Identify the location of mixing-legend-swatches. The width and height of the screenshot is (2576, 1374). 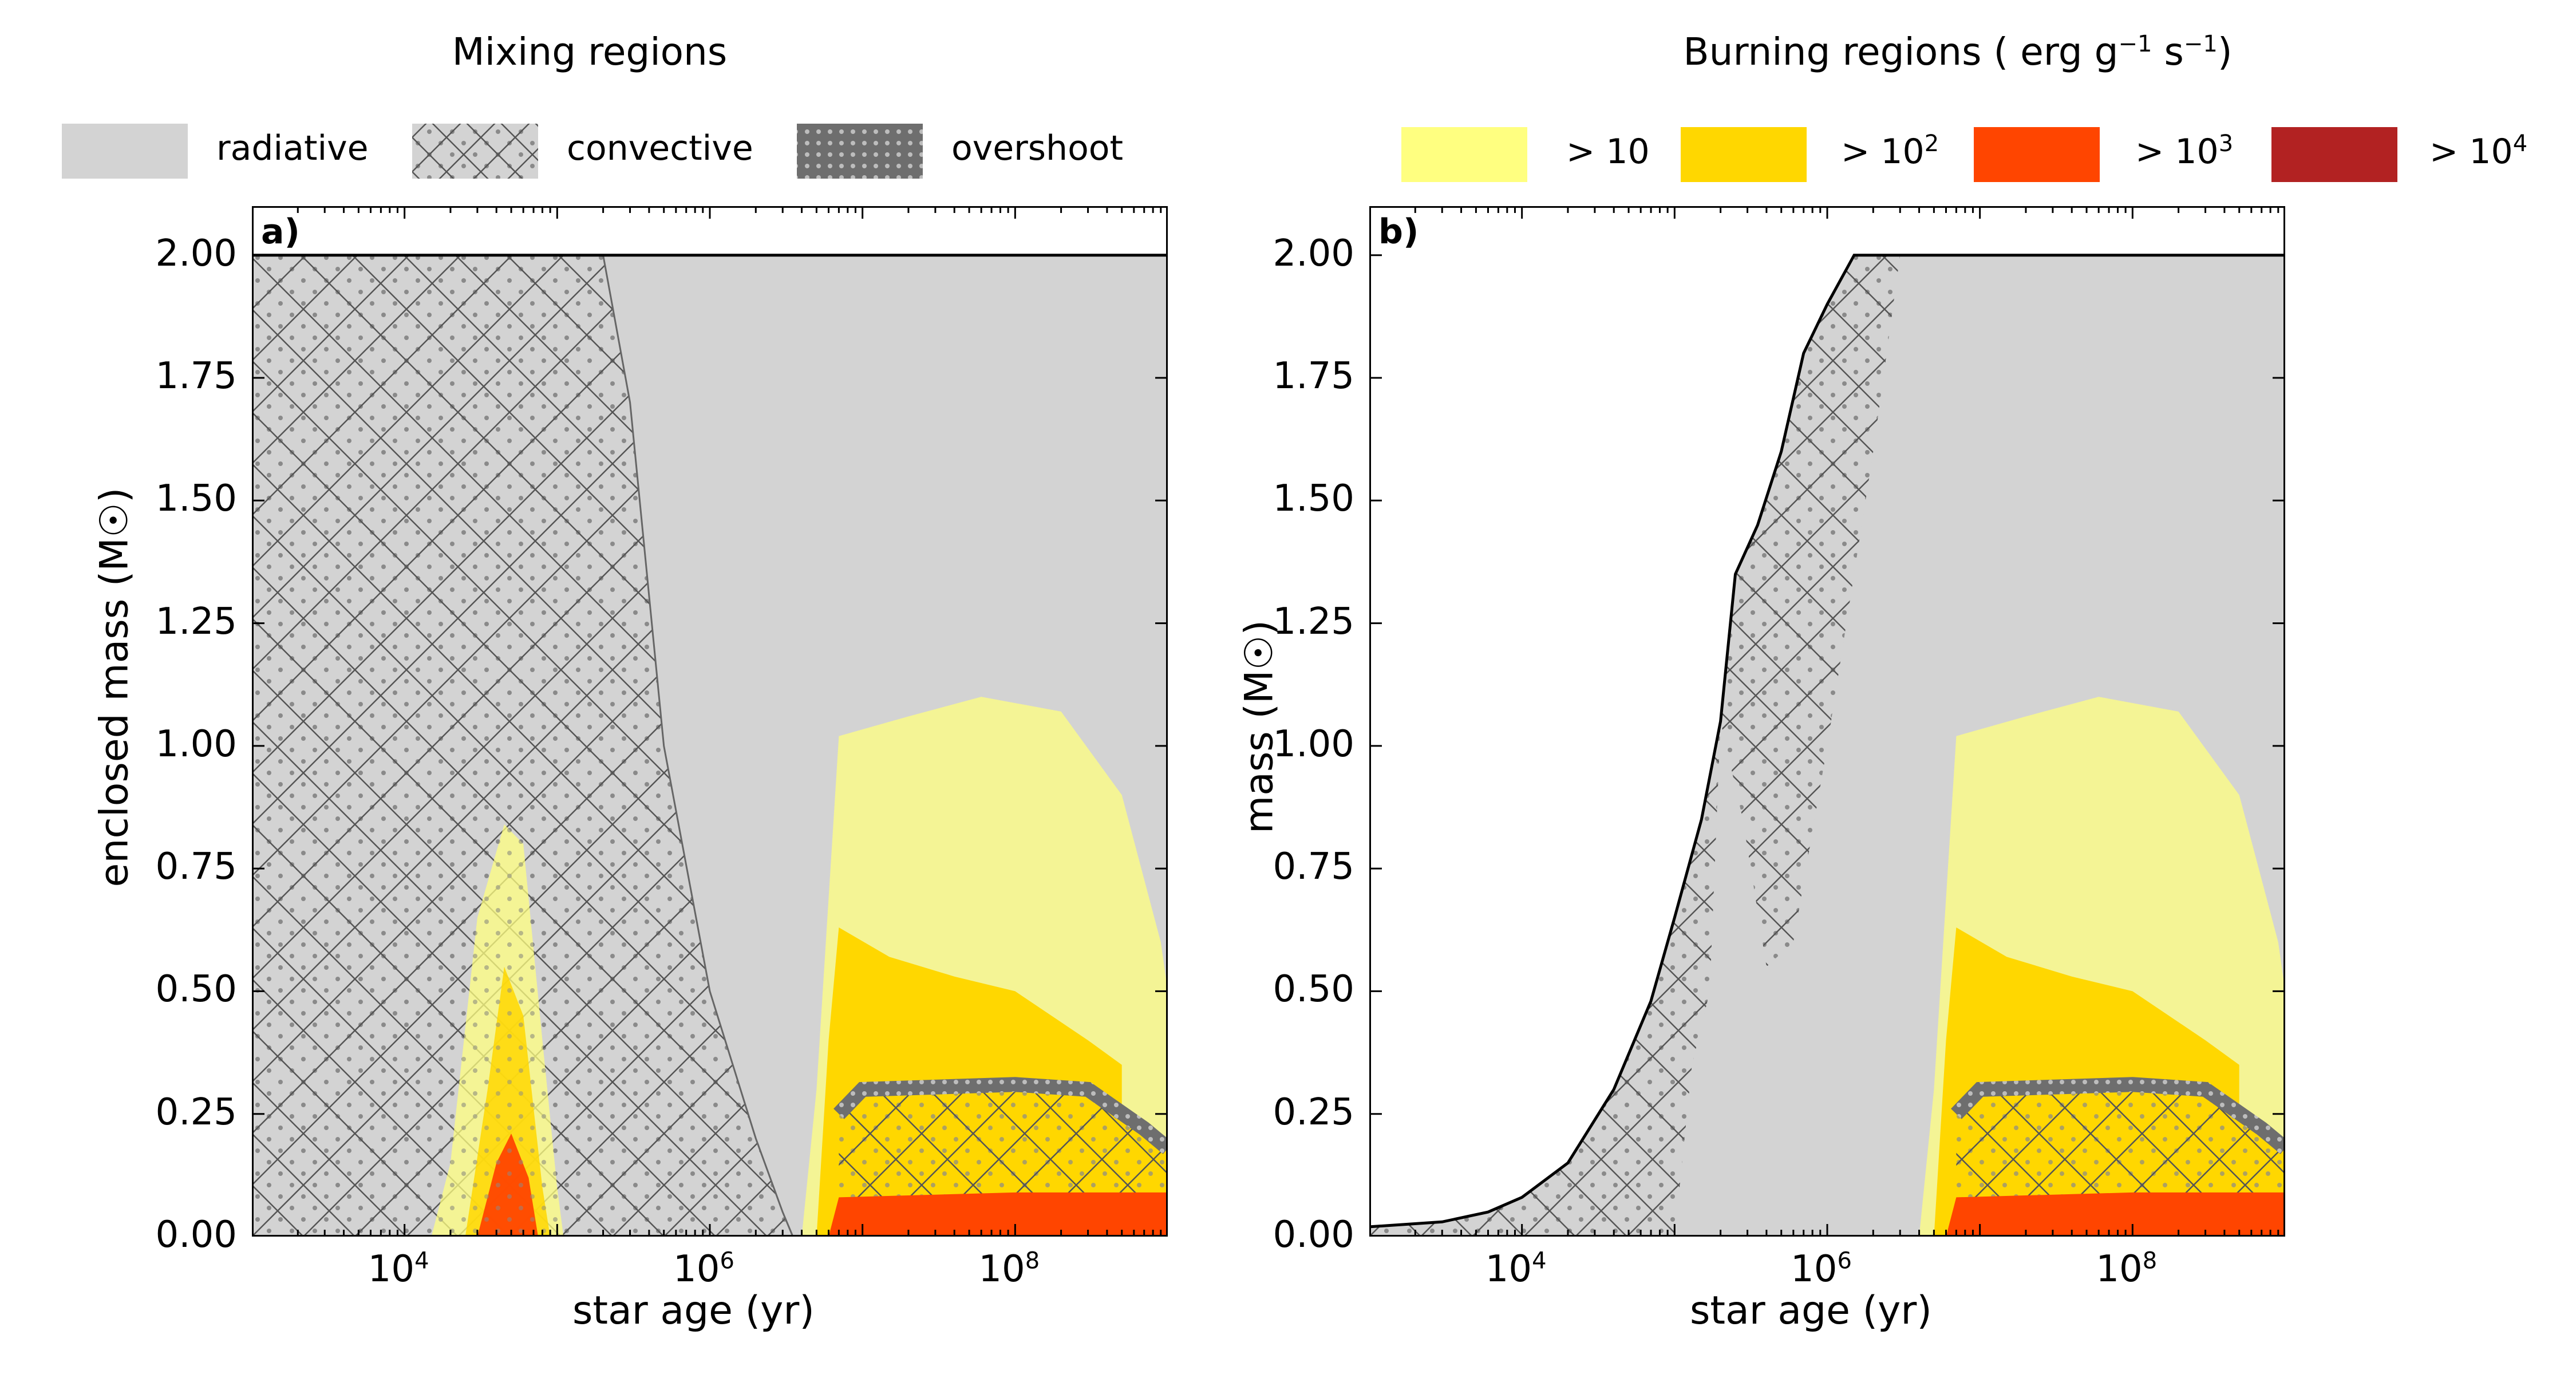
(492, 151).